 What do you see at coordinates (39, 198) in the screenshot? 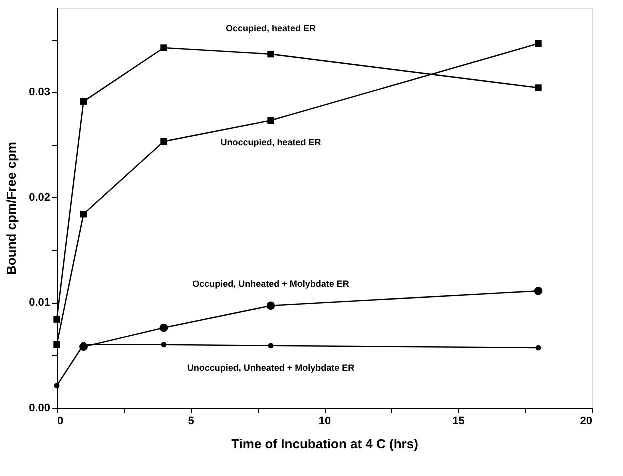
I see `y-tick-label: 0.02` at bounding box center [39, 198].